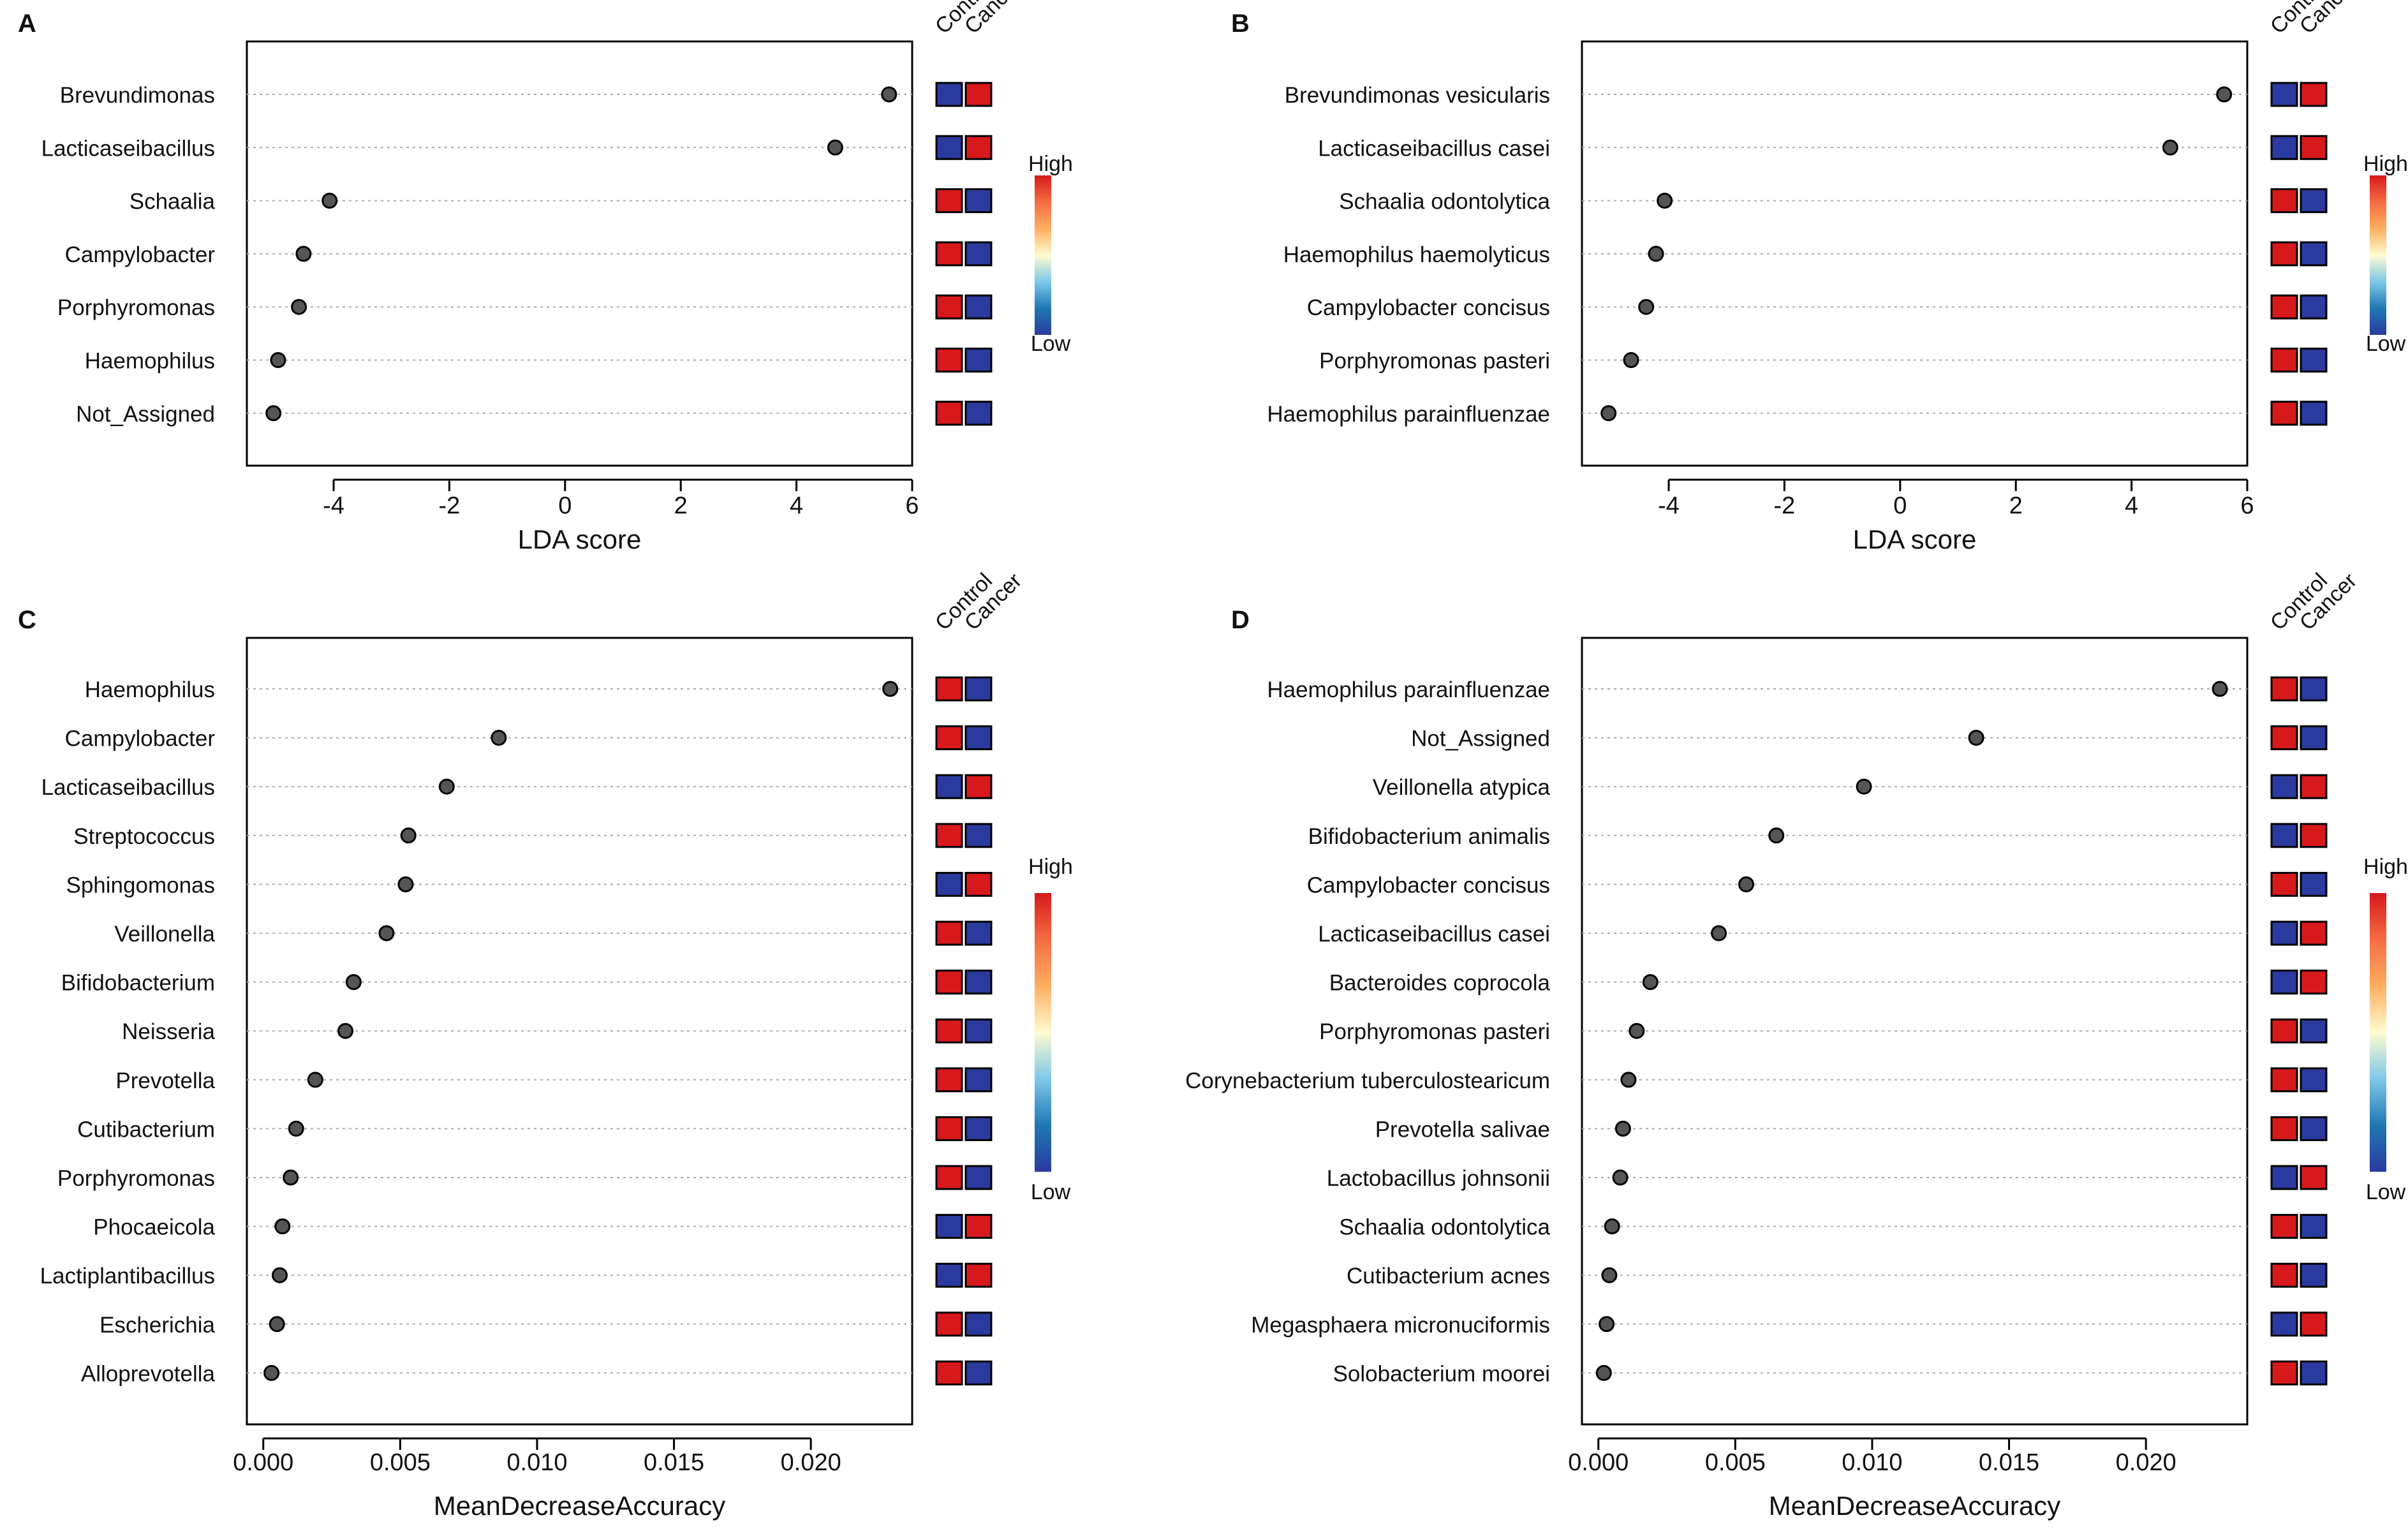 The height and width of the screenshot is (1536, 2408). Describe the element at coordinates (154, 1227) in the screenshot. I see `y-tick-label: Phocaeicola` at that location.